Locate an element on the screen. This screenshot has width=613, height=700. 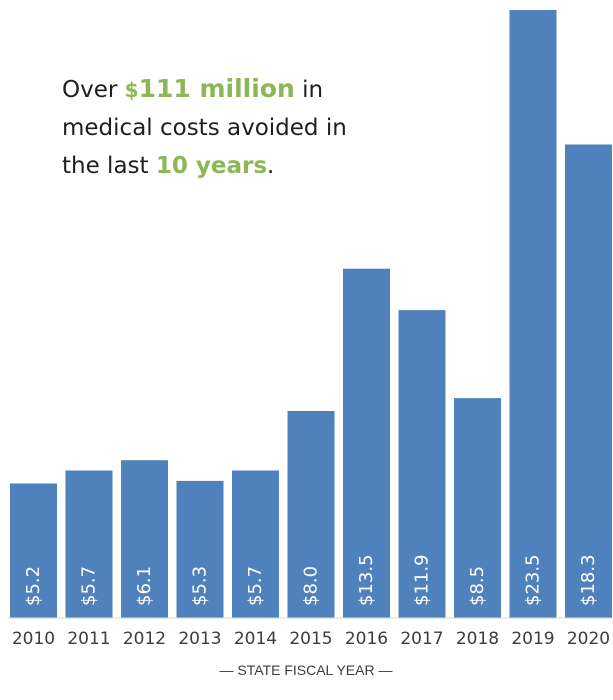
bar-label-2012: $6.1 is located at coordinates (144, 586).